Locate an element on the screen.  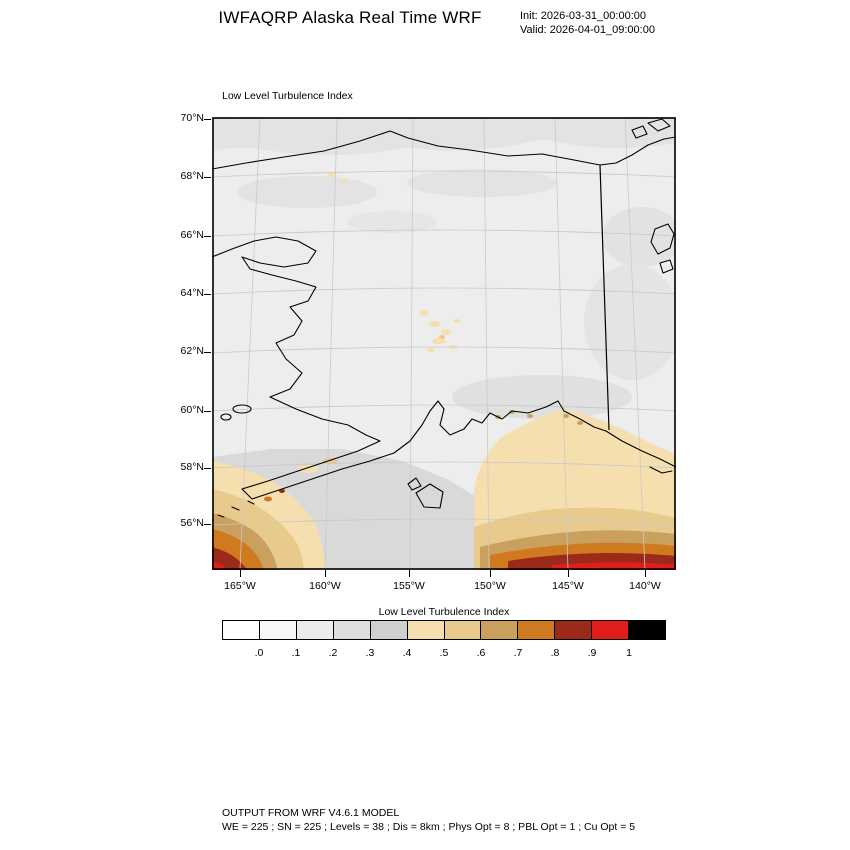
colorbar-swatches is located at coordinates (444, 630).